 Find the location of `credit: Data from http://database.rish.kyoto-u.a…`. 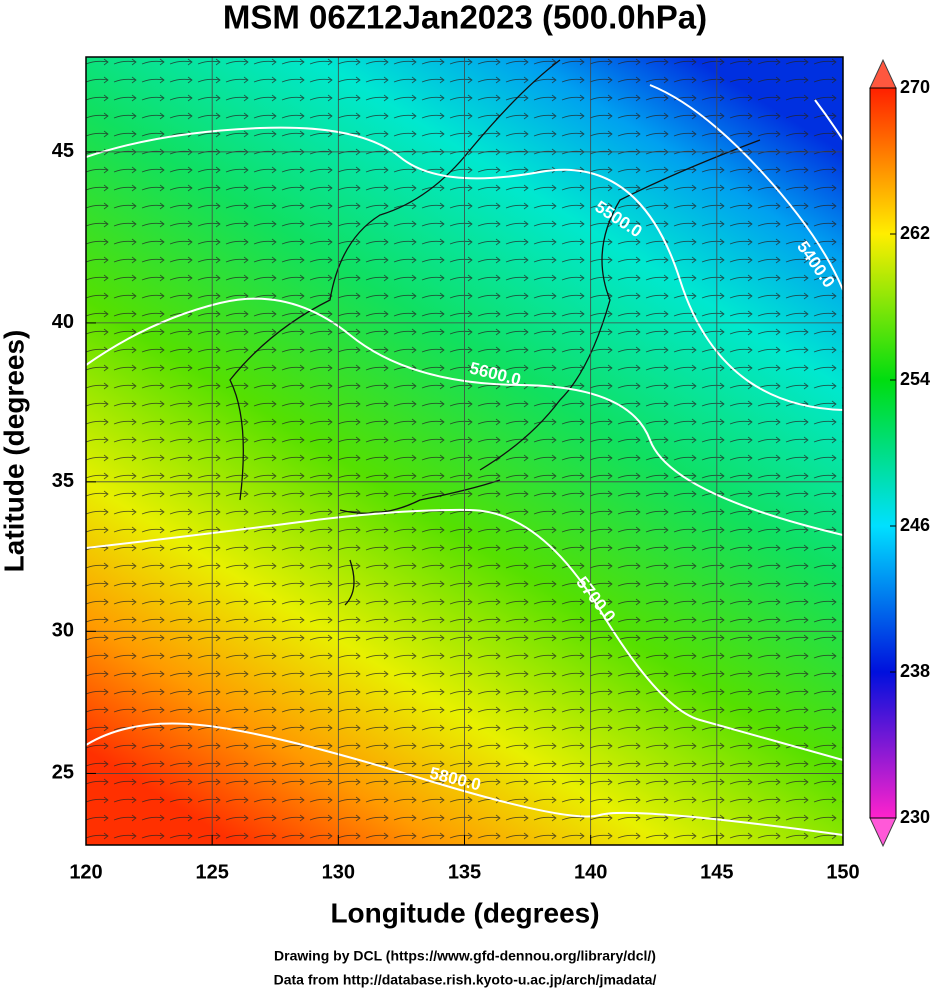

credit: Data from http://database.rish.kyoto-u.a… is located at coordinates (465, 980).